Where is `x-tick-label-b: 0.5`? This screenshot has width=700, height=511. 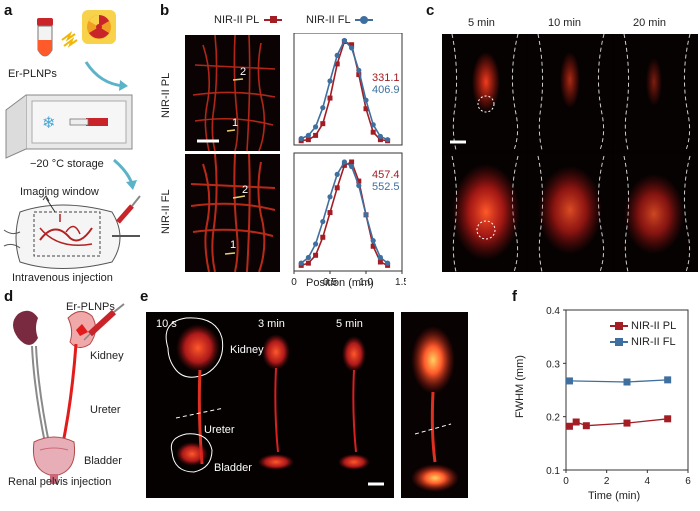
x-tick-label-b: 0.5 is located at coordinates (330, 282).